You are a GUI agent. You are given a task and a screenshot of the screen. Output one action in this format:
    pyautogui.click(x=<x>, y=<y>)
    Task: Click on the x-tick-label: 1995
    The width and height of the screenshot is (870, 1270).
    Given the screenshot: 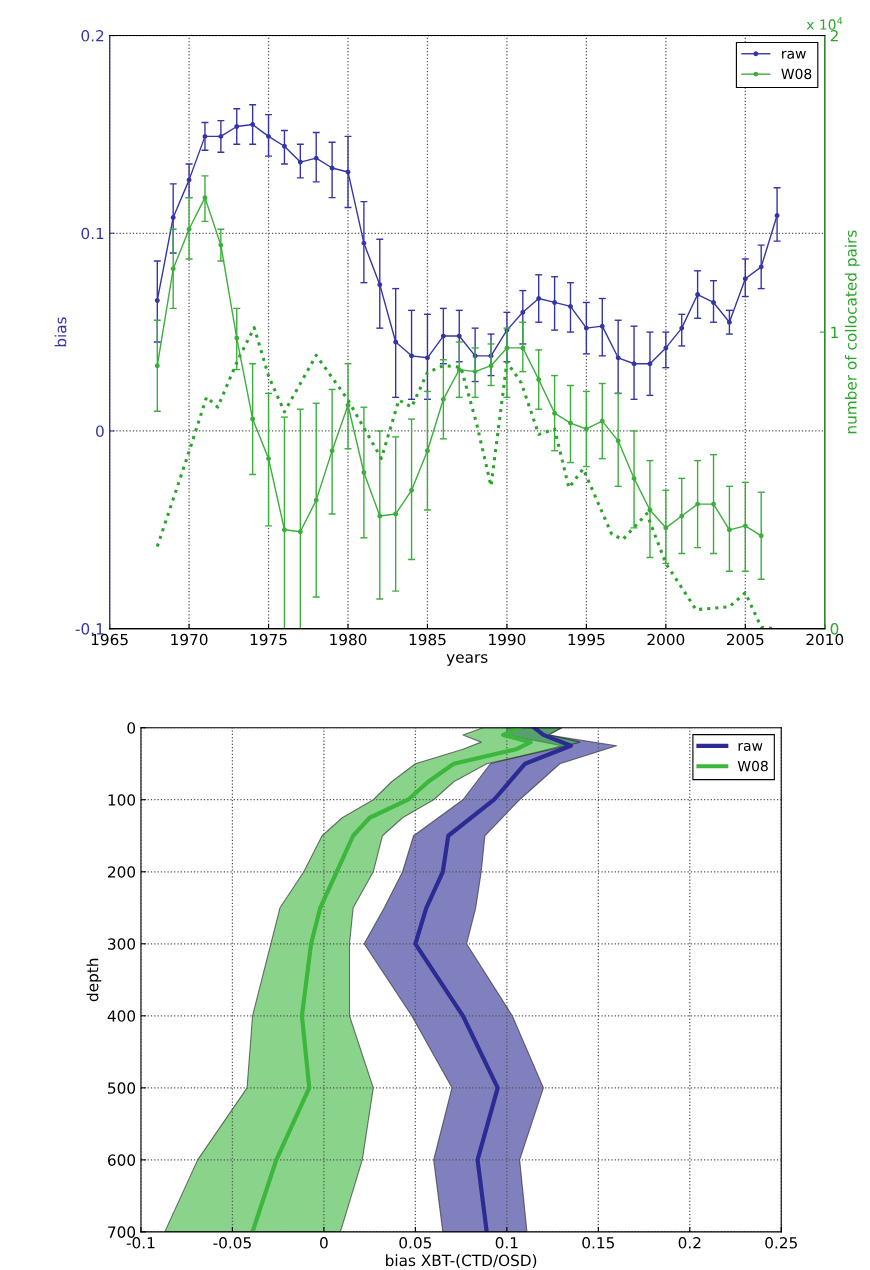 What is the action you would take?
    pyautogui.click(x=586, y=639)
    